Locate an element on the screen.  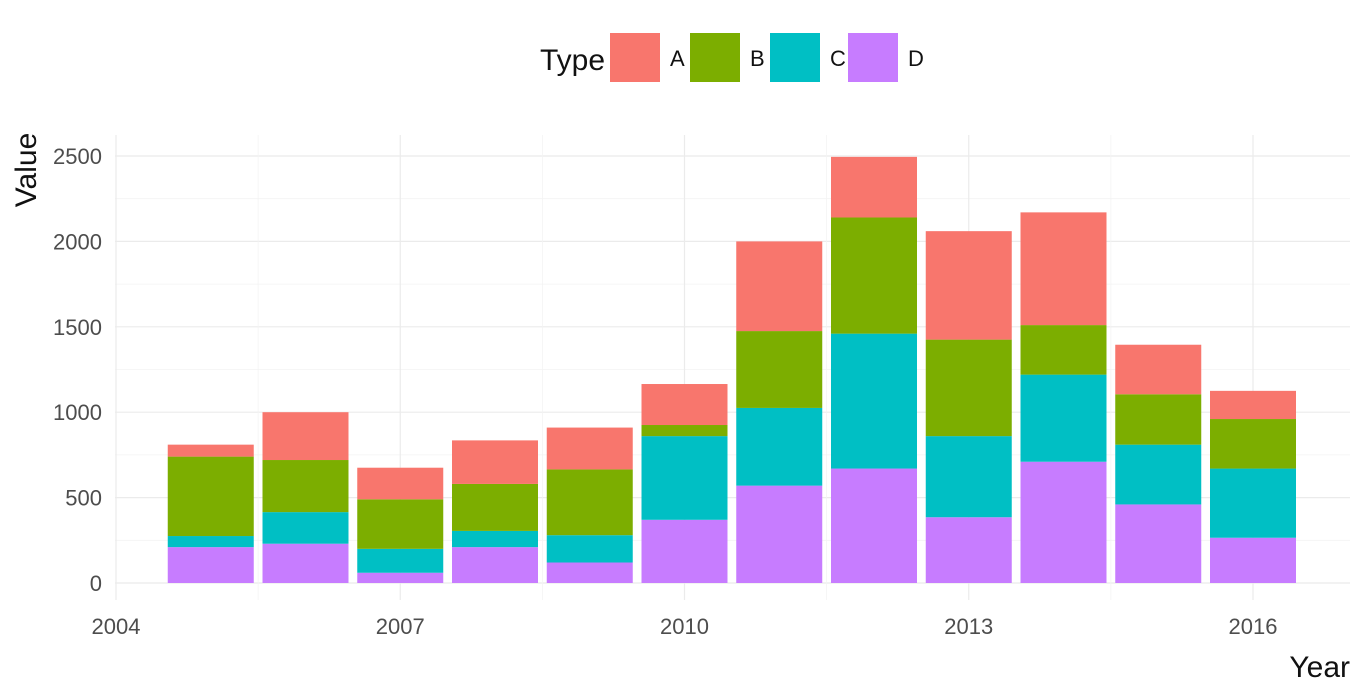
x-tick-label: 2016 is located at coordinates (1253, 626).